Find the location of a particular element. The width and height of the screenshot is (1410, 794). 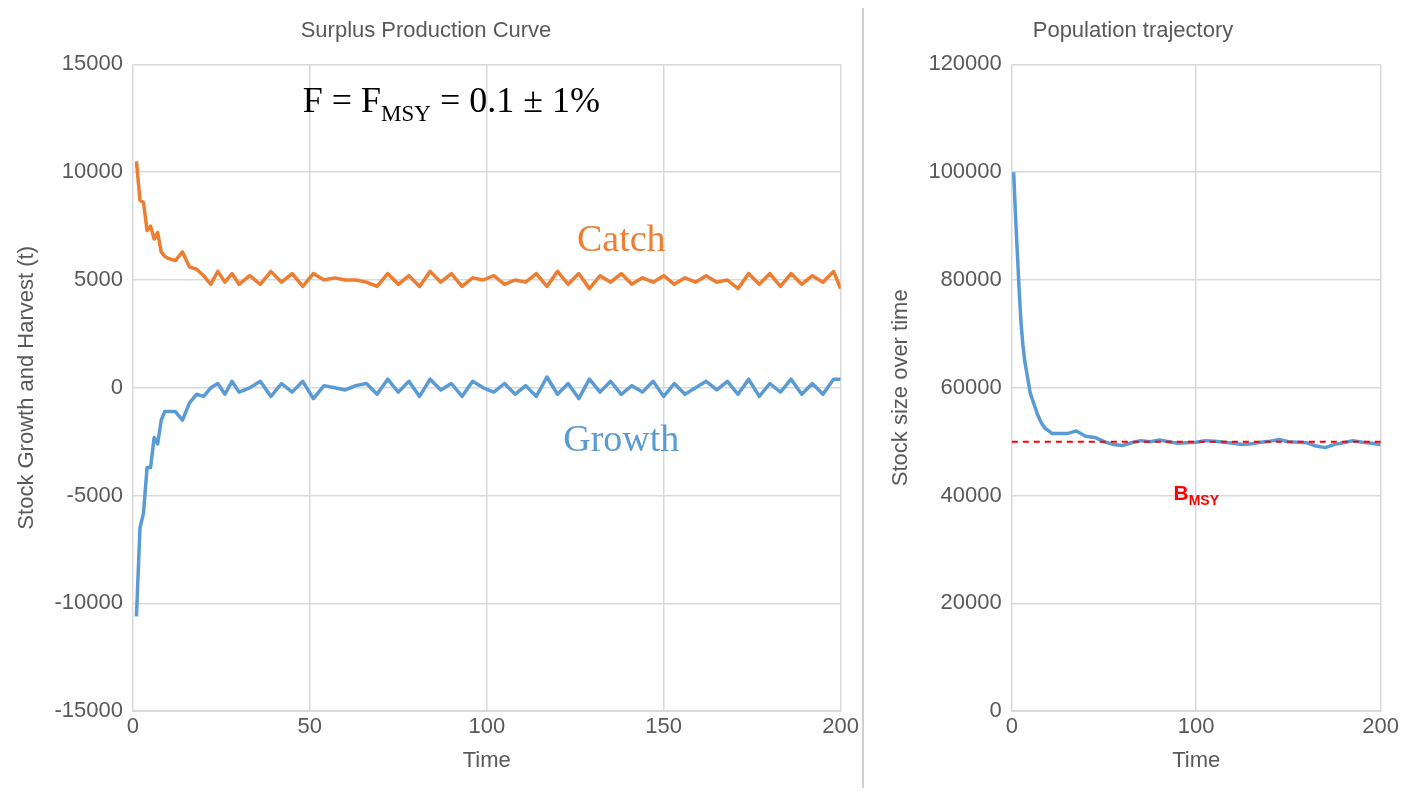

y-tick-label: -10000 is located at coordinates (88, 602).